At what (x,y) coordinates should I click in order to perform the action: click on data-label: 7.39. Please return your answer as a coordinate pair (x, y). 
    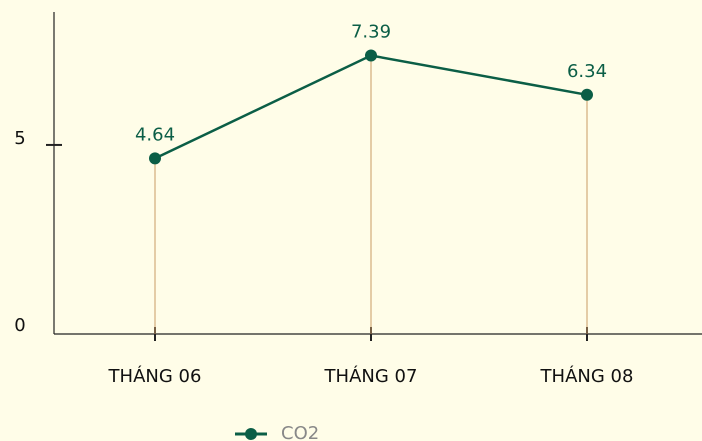
    Looking at the image, I should click on (371, 32).